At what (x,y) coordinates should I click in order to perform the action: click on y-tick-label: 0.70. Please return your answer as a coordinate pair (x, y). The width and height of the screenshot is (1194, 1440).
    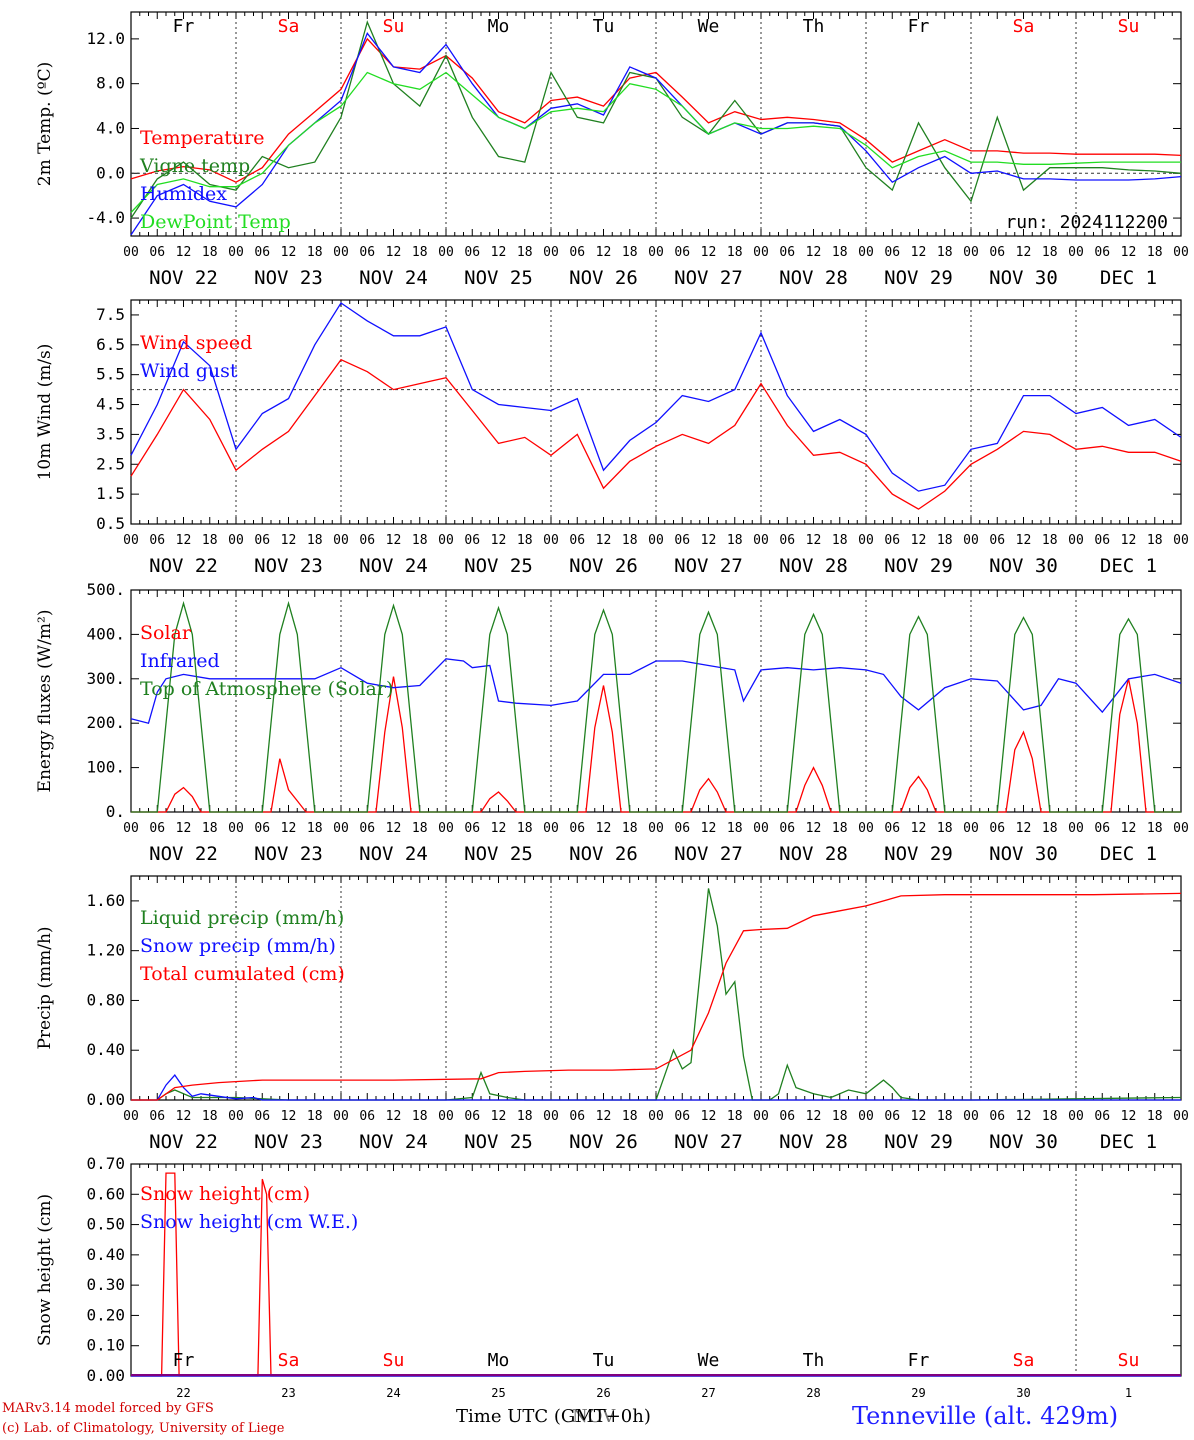
    Looking at the image, I should click on (105, 1163).